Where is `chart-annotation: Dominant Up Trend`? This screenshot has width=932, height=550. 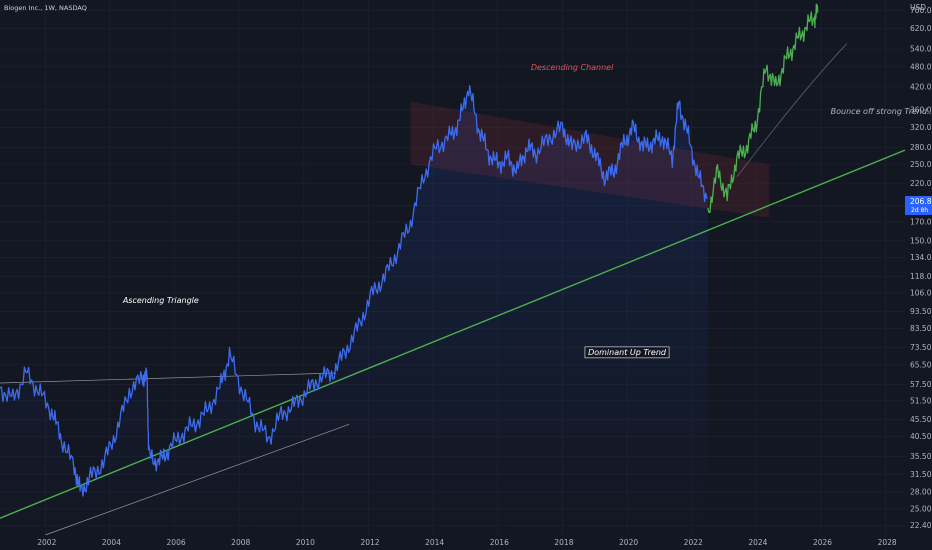
chart-annotation: Dominant Up Trend is located at coordinates (627, 352).